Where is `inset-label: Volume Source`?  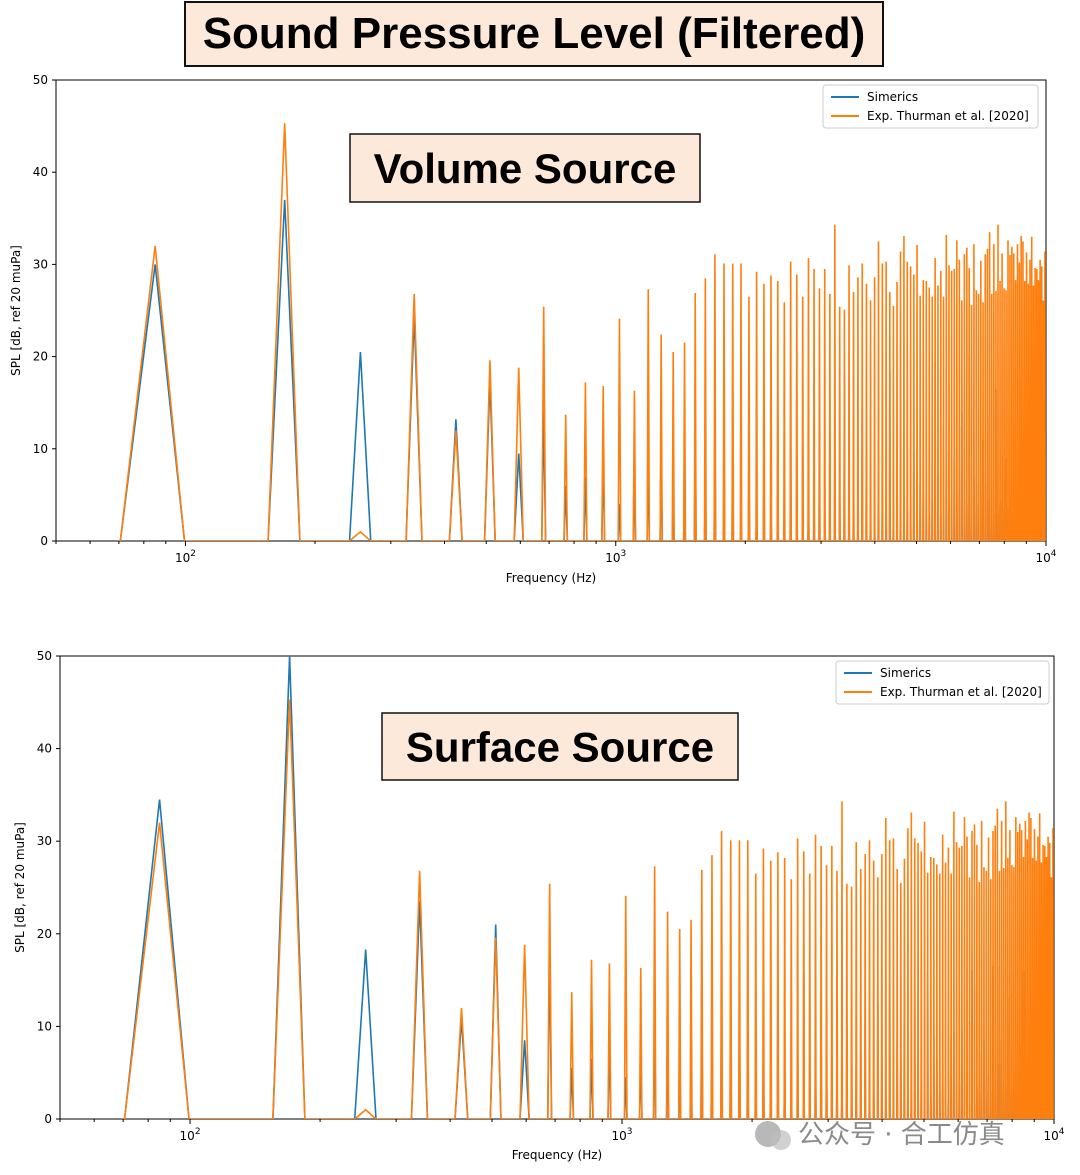
inset-label: Volume Source is located at coordinates (525, 168).